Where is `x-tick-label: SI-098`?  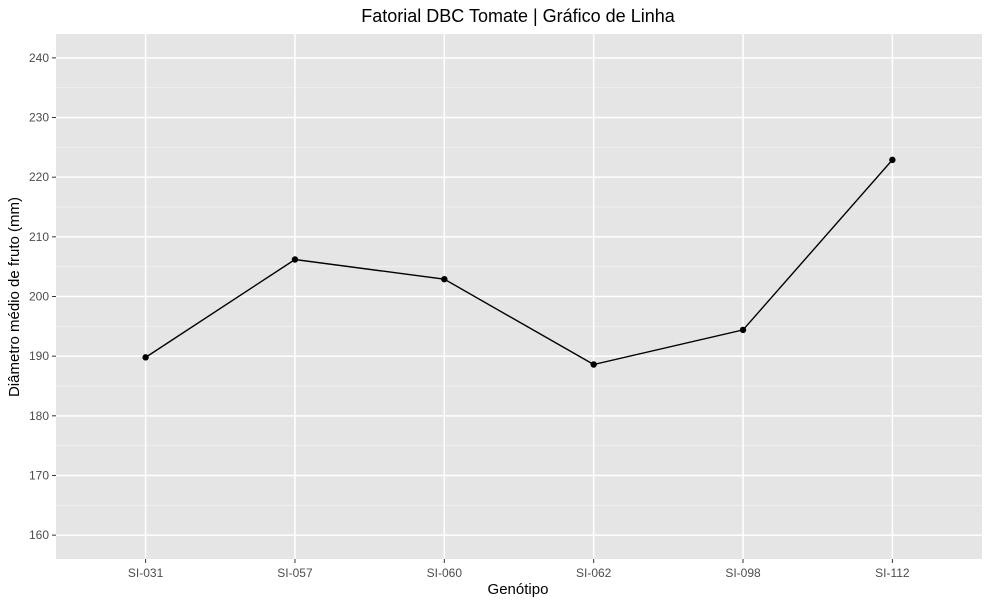
x-tick-label: SI-098 is located at coordinates (743, 573).